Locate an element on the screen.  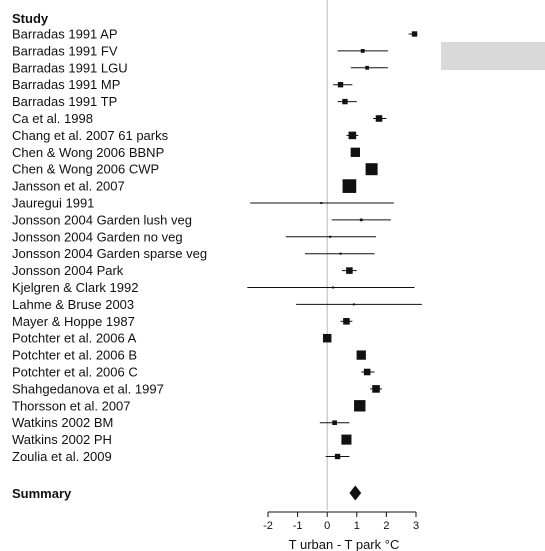
study-label: Barradas 1991 MP is located at coordinates (66, 84).